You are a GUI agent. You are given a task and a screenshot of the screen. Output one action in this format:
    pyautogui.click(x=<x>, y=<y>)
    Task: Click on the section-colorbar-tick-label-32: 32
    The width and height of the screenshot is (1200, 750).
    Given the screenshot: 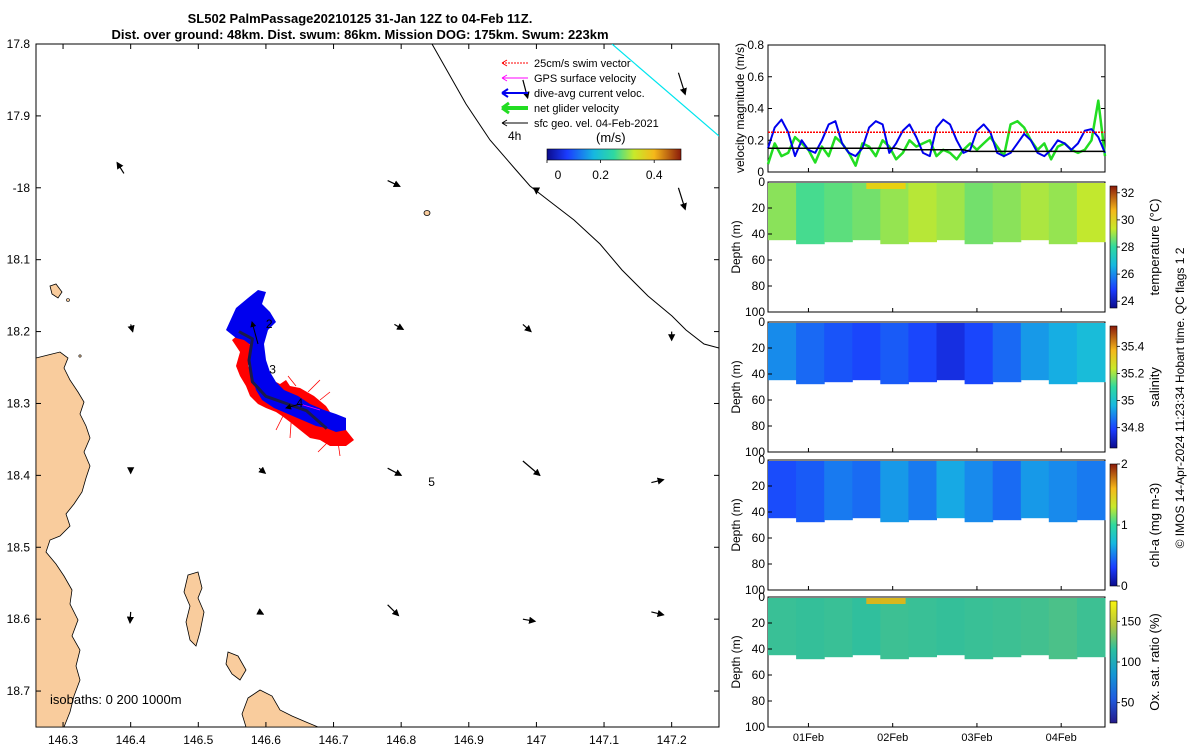 What is the action you would take?
    pyautogui.click(x=1128, y=193)
    